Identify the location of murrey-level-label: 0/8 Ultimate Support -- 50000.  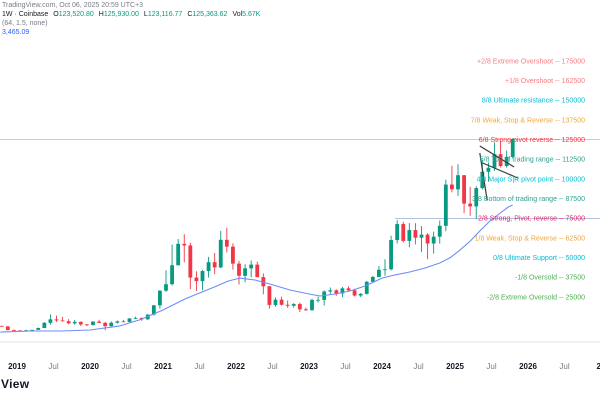
(539, 258).